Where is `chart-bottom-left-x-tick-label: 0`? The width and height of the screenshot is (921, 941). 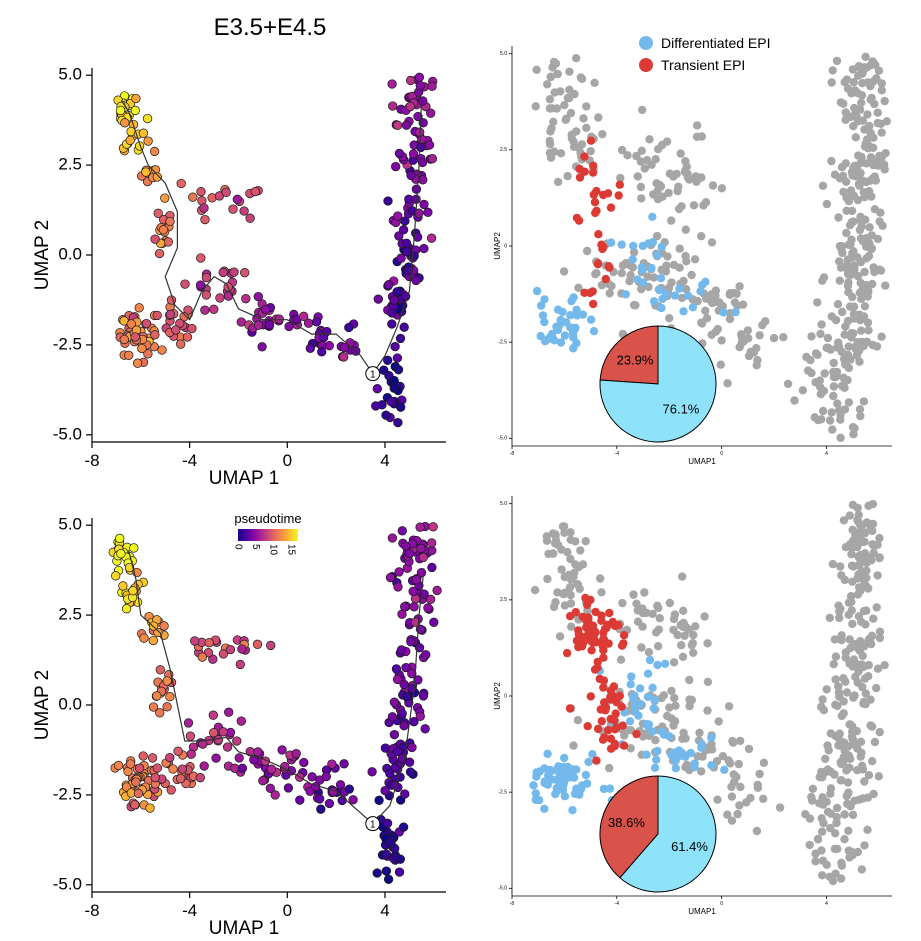 chart-bottom-left-x-tick-label: 0 is located at coordinates (287, 910).